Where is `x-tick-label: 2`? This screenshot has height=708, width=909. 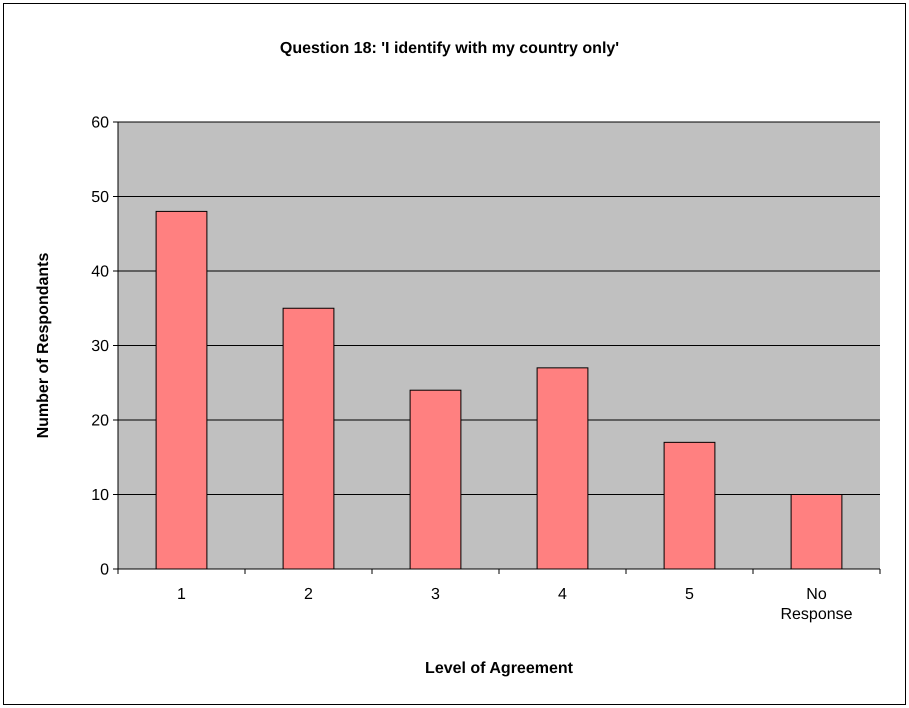 x-tick-label: 2 is located at coordinates (309, 594).